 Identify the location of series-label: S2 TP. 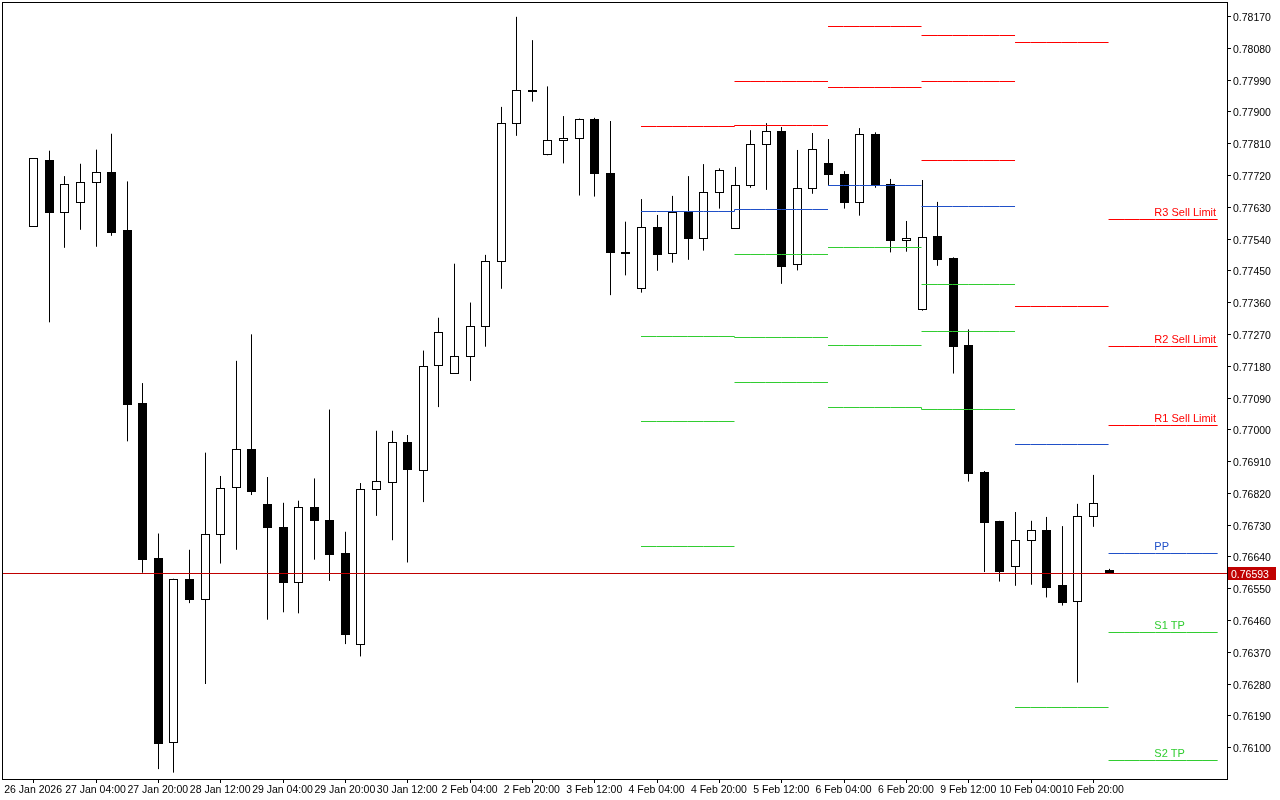
(1169, 752).